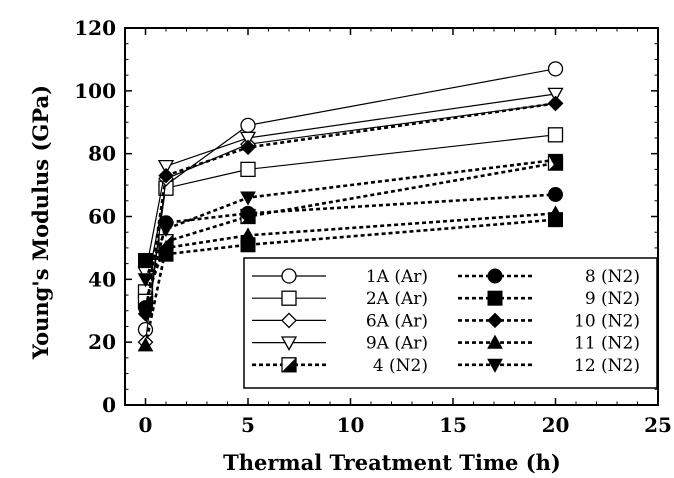 The image size is (674, 478). Describe the element at coordinates (453, 425) in the screenshot. I see `x-tick-label: 15` at that location.